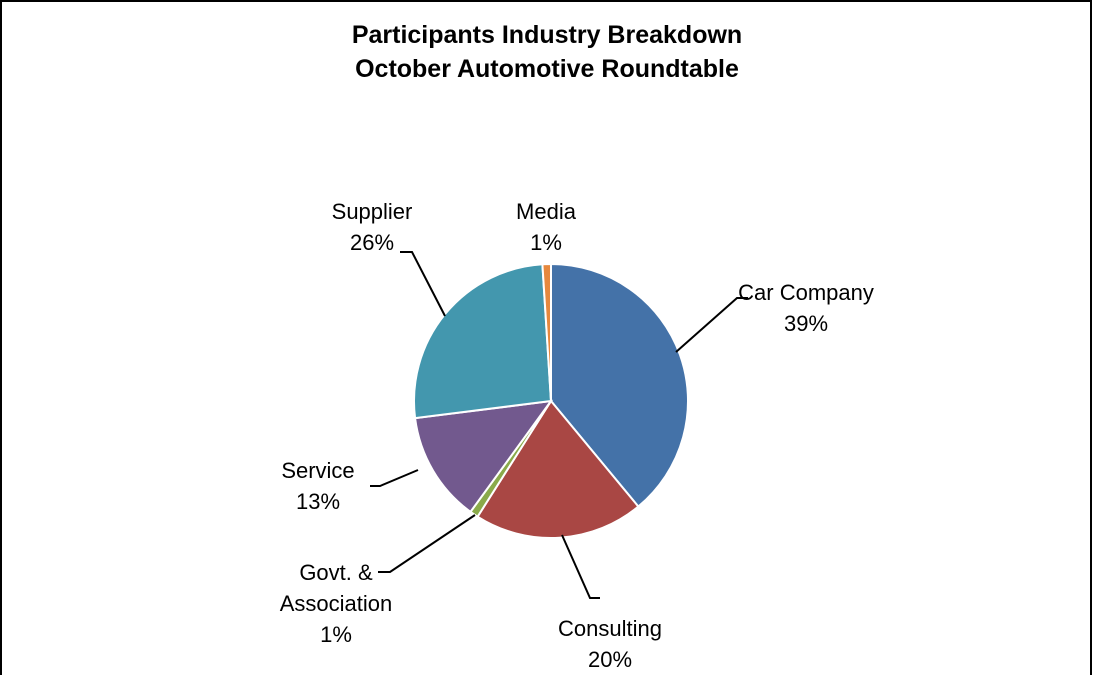 The height and width of the screenshot is (675, 1094). Describe the element at coordinates (806, 323) in the screenshot. I see `slice-percent-label: 39%` at that location.